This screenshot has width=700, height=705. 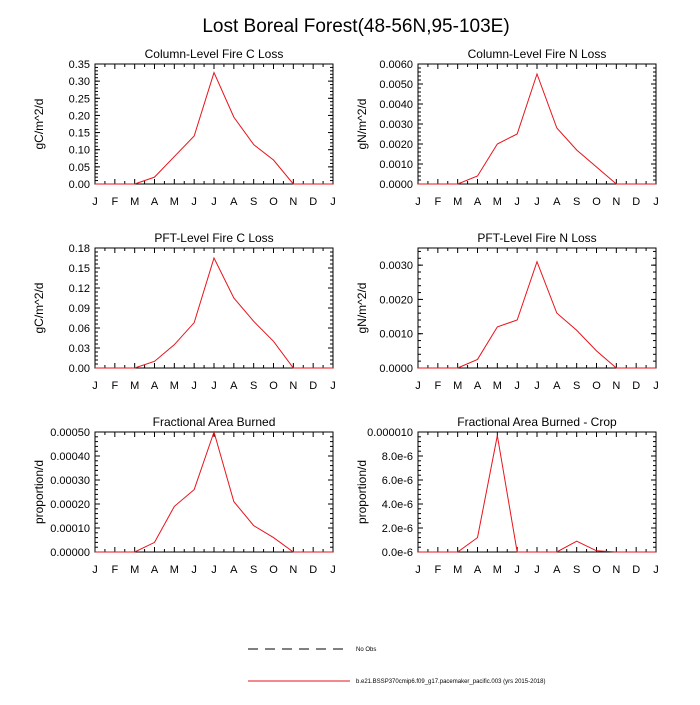 What do you see at coordinates (396, 85) in the screenshot?
I see `y-tick-label: 0.0050` at bounding box center [396, 85].